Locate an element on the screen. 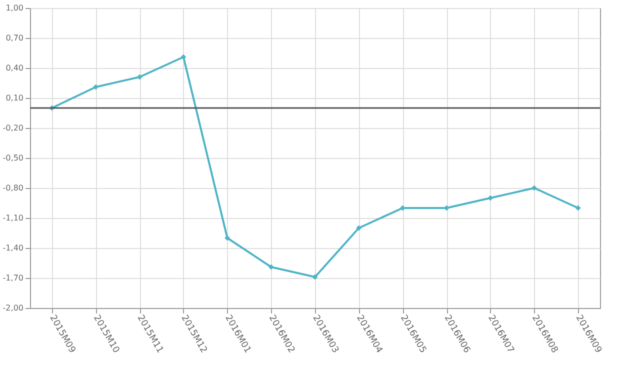 Image resolution: width=620 pixels, height=368 pixels. y-tick-label: 0,70 is located at coordinates (15, 38).